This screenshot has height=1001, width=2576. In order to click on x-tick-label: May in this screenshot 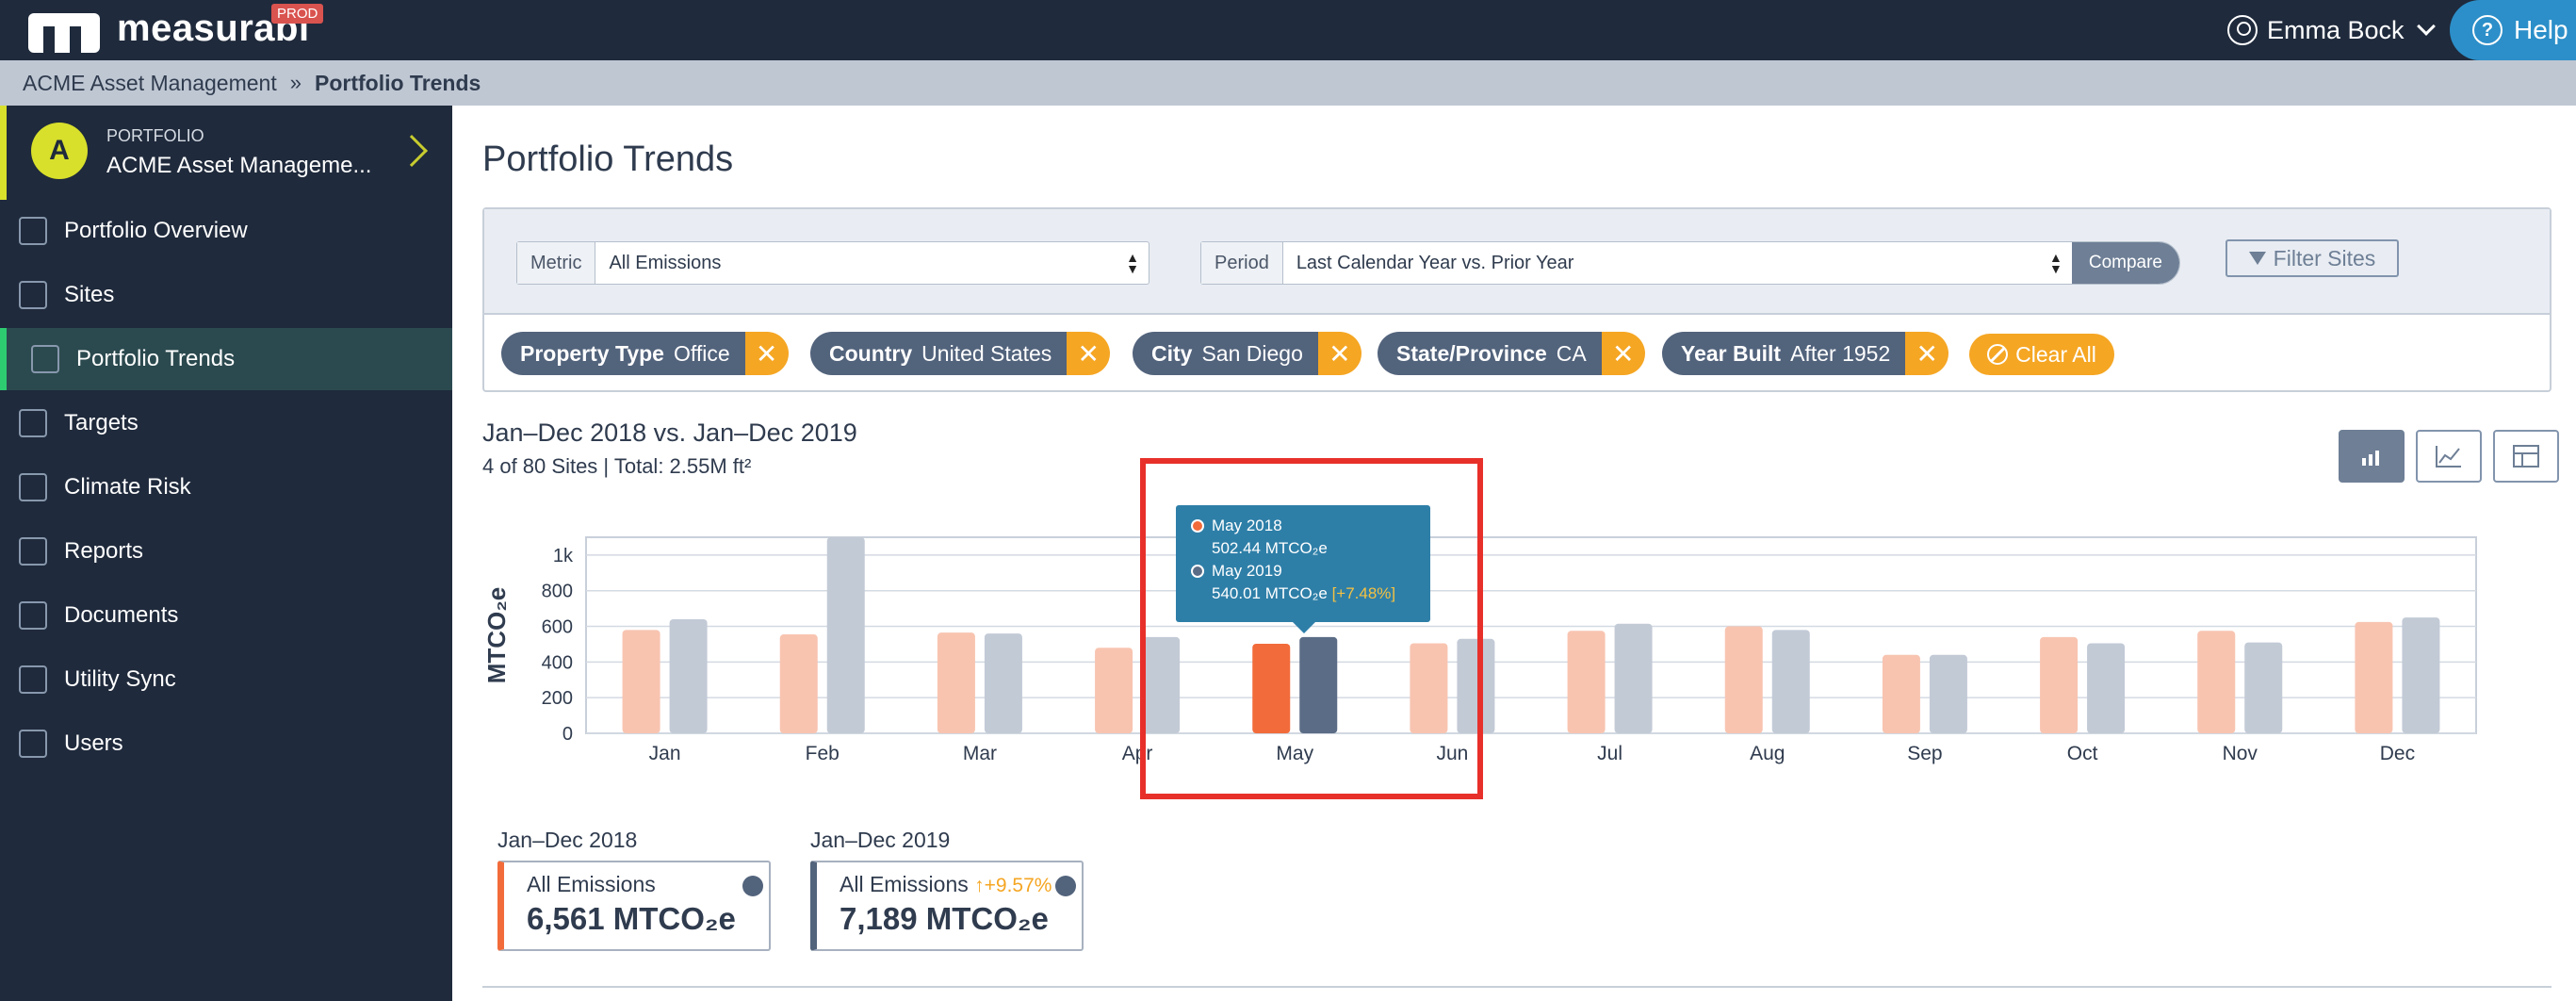, I will do `click(1294, 753)`.